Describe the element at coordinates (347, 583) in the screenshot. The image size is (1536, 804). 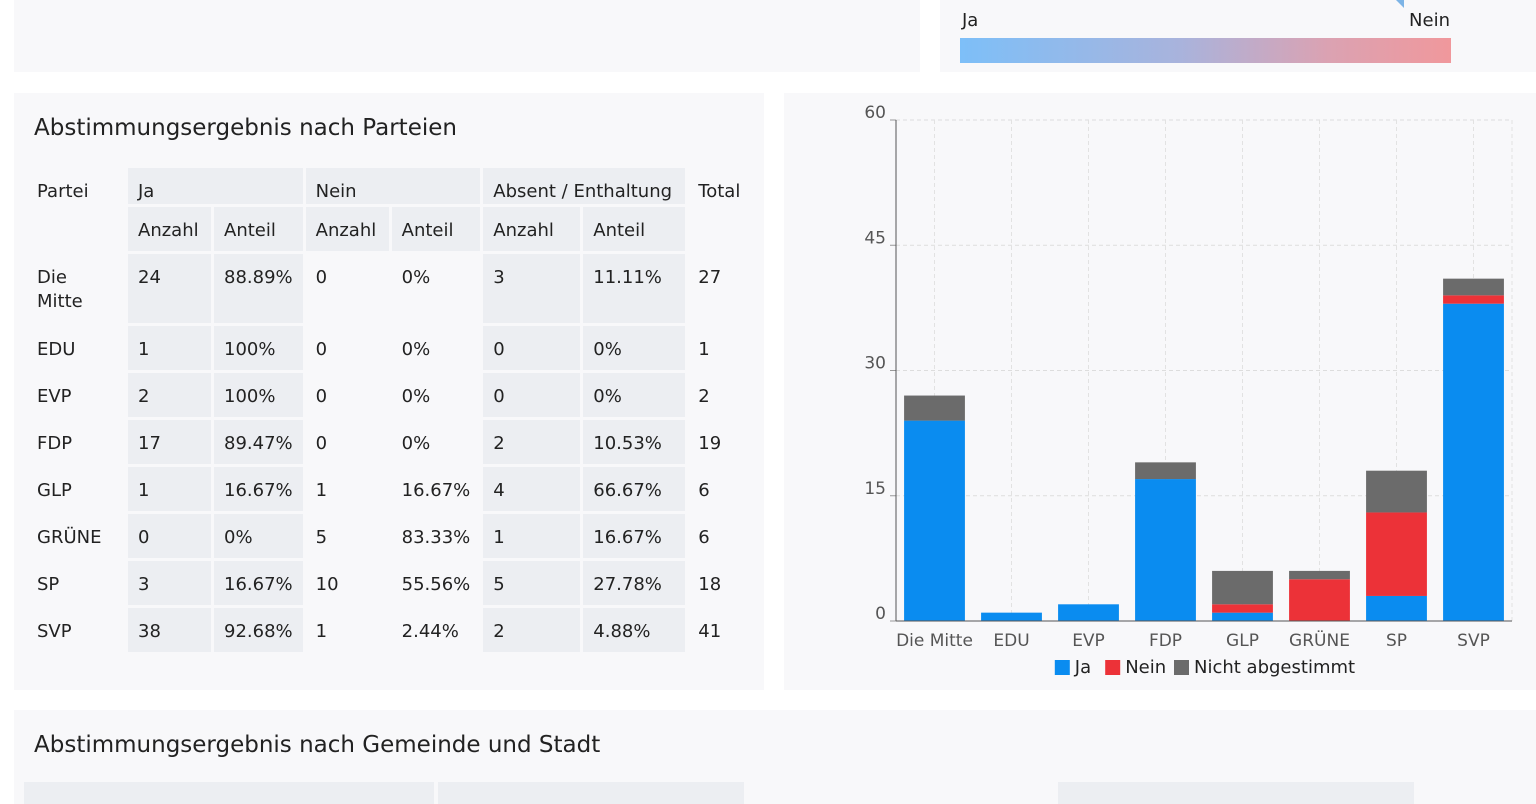
I see `nein-anzahl-cell: 10` at that location.